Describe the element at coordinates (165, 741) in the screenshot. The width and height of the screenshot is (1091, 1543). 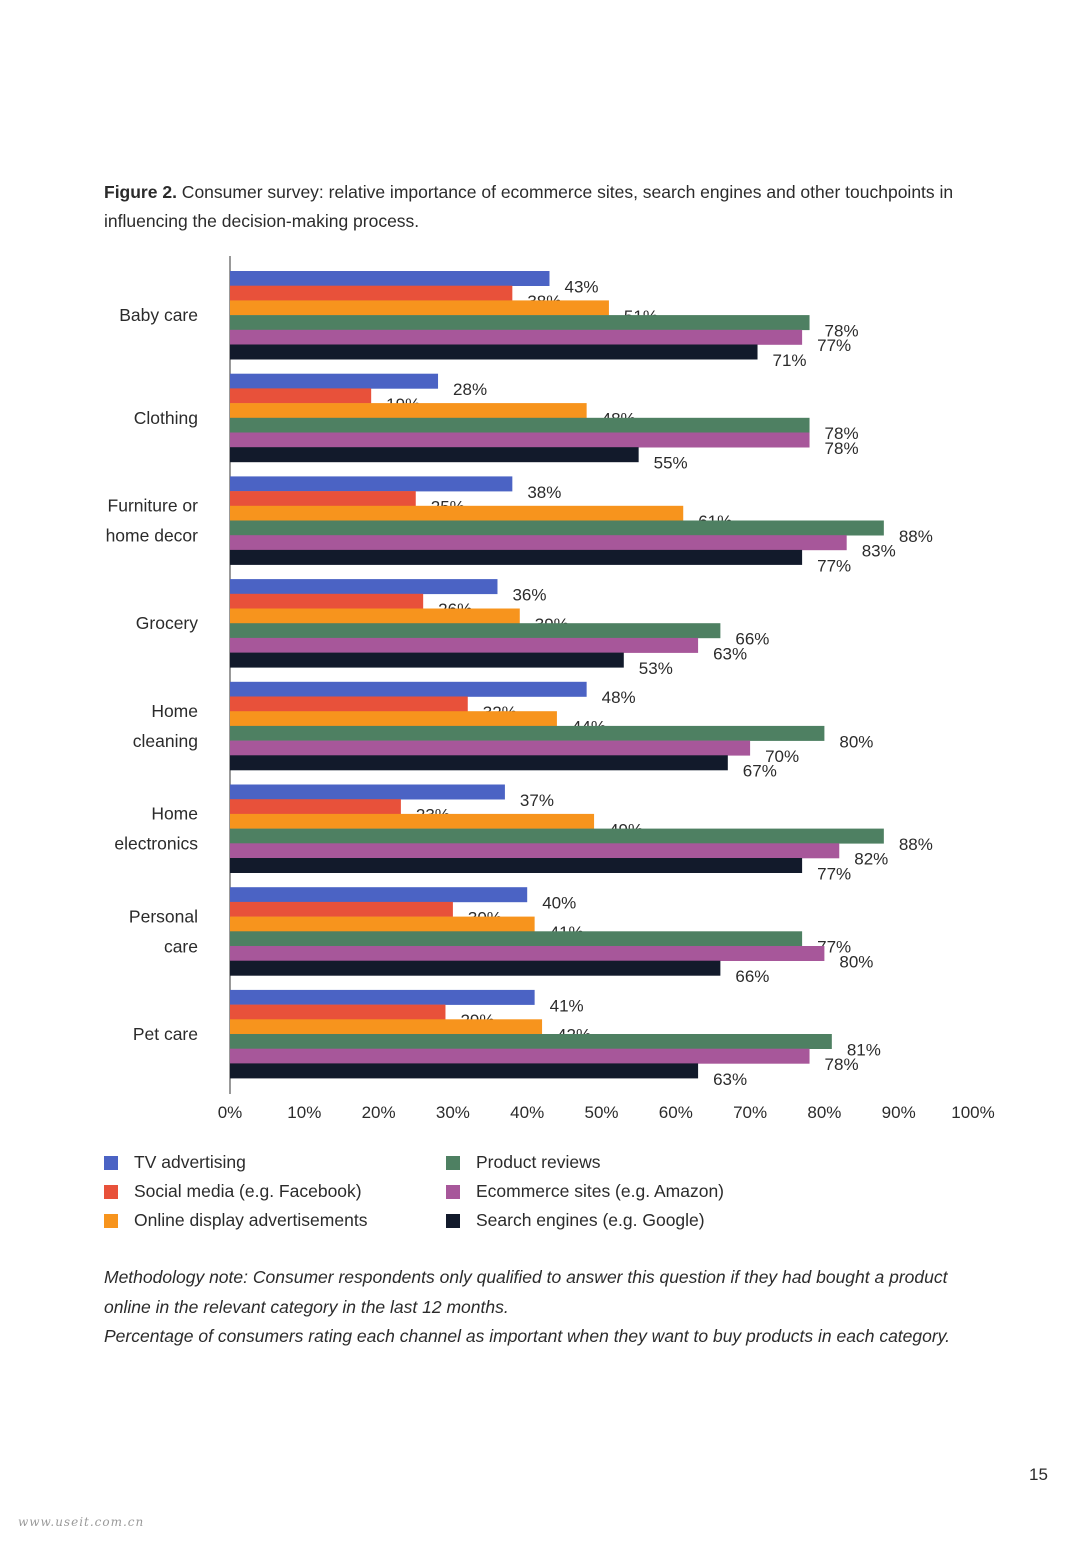
I see `category-label: cleaning` at that location.